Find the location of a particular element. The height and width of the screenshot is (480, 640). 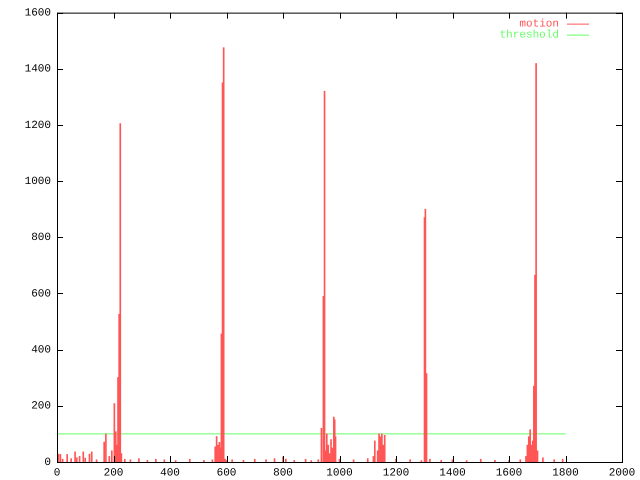

x-tick-label: 1400 is located at coordinates (452, 474).